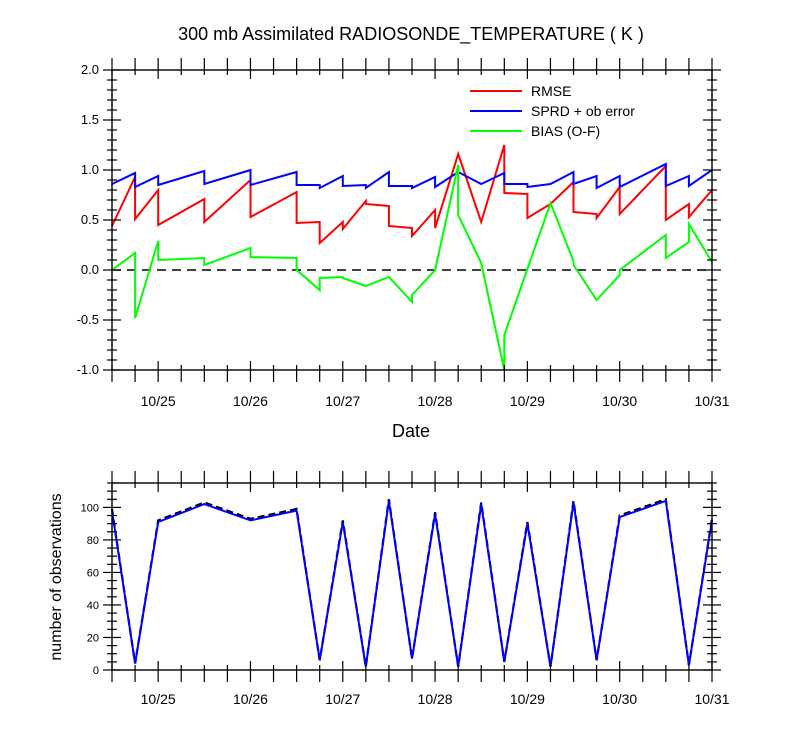 This screenshot has width=800, height=755. I want to click on y-tick-label: 0.0, so click(90, 269).